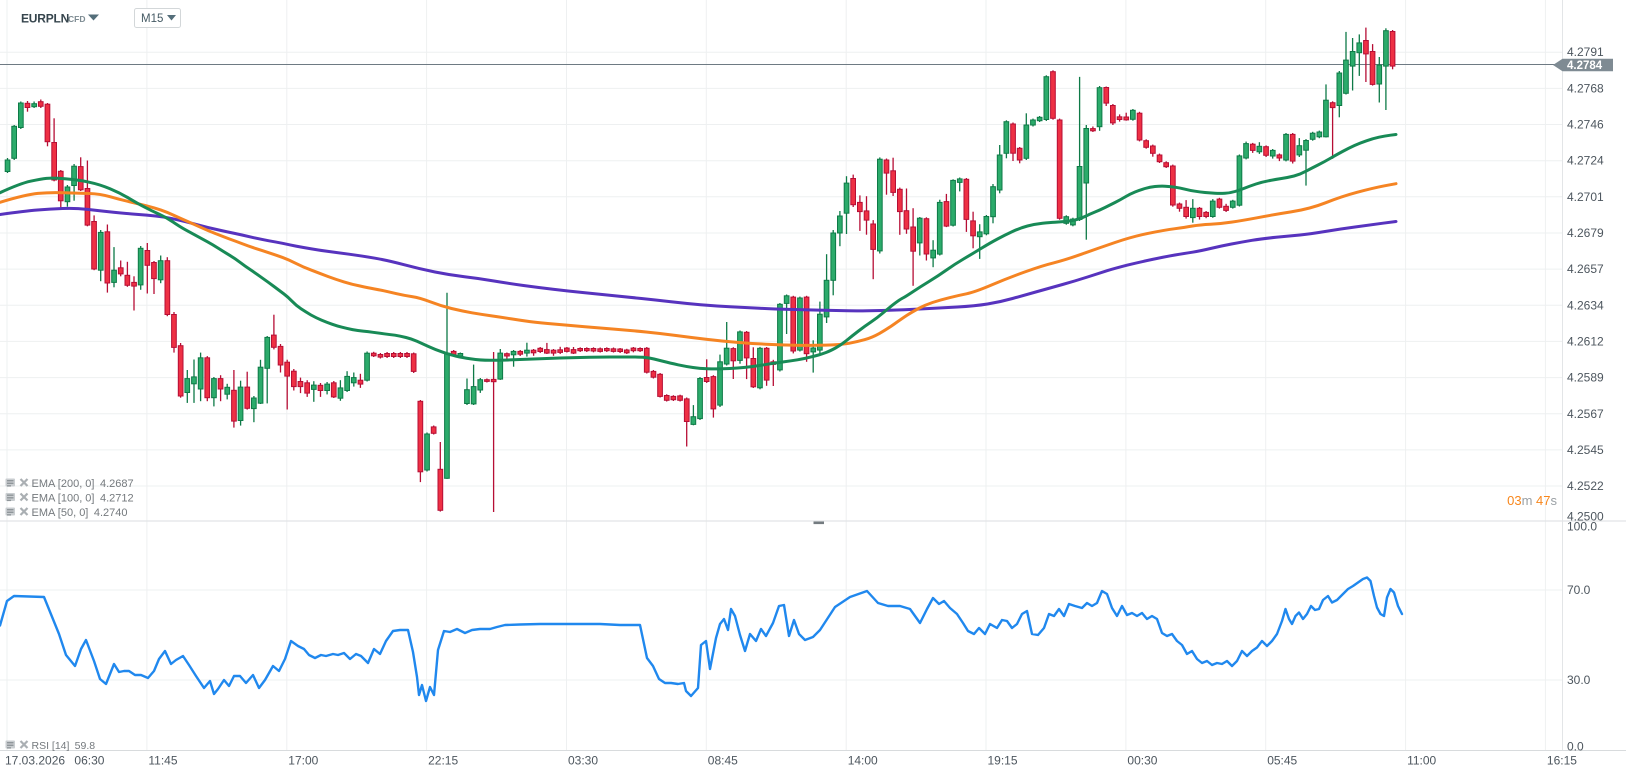  I want to click on svg-text: 4.2724, so click(1585, 161).